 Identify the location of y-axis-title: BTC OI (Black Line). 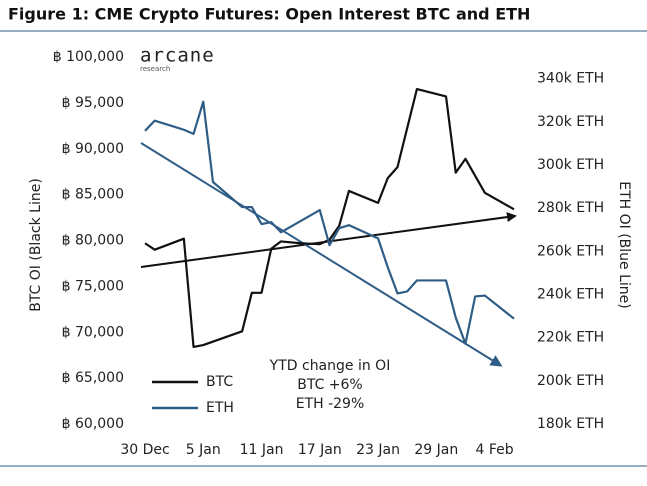
(36, 245).